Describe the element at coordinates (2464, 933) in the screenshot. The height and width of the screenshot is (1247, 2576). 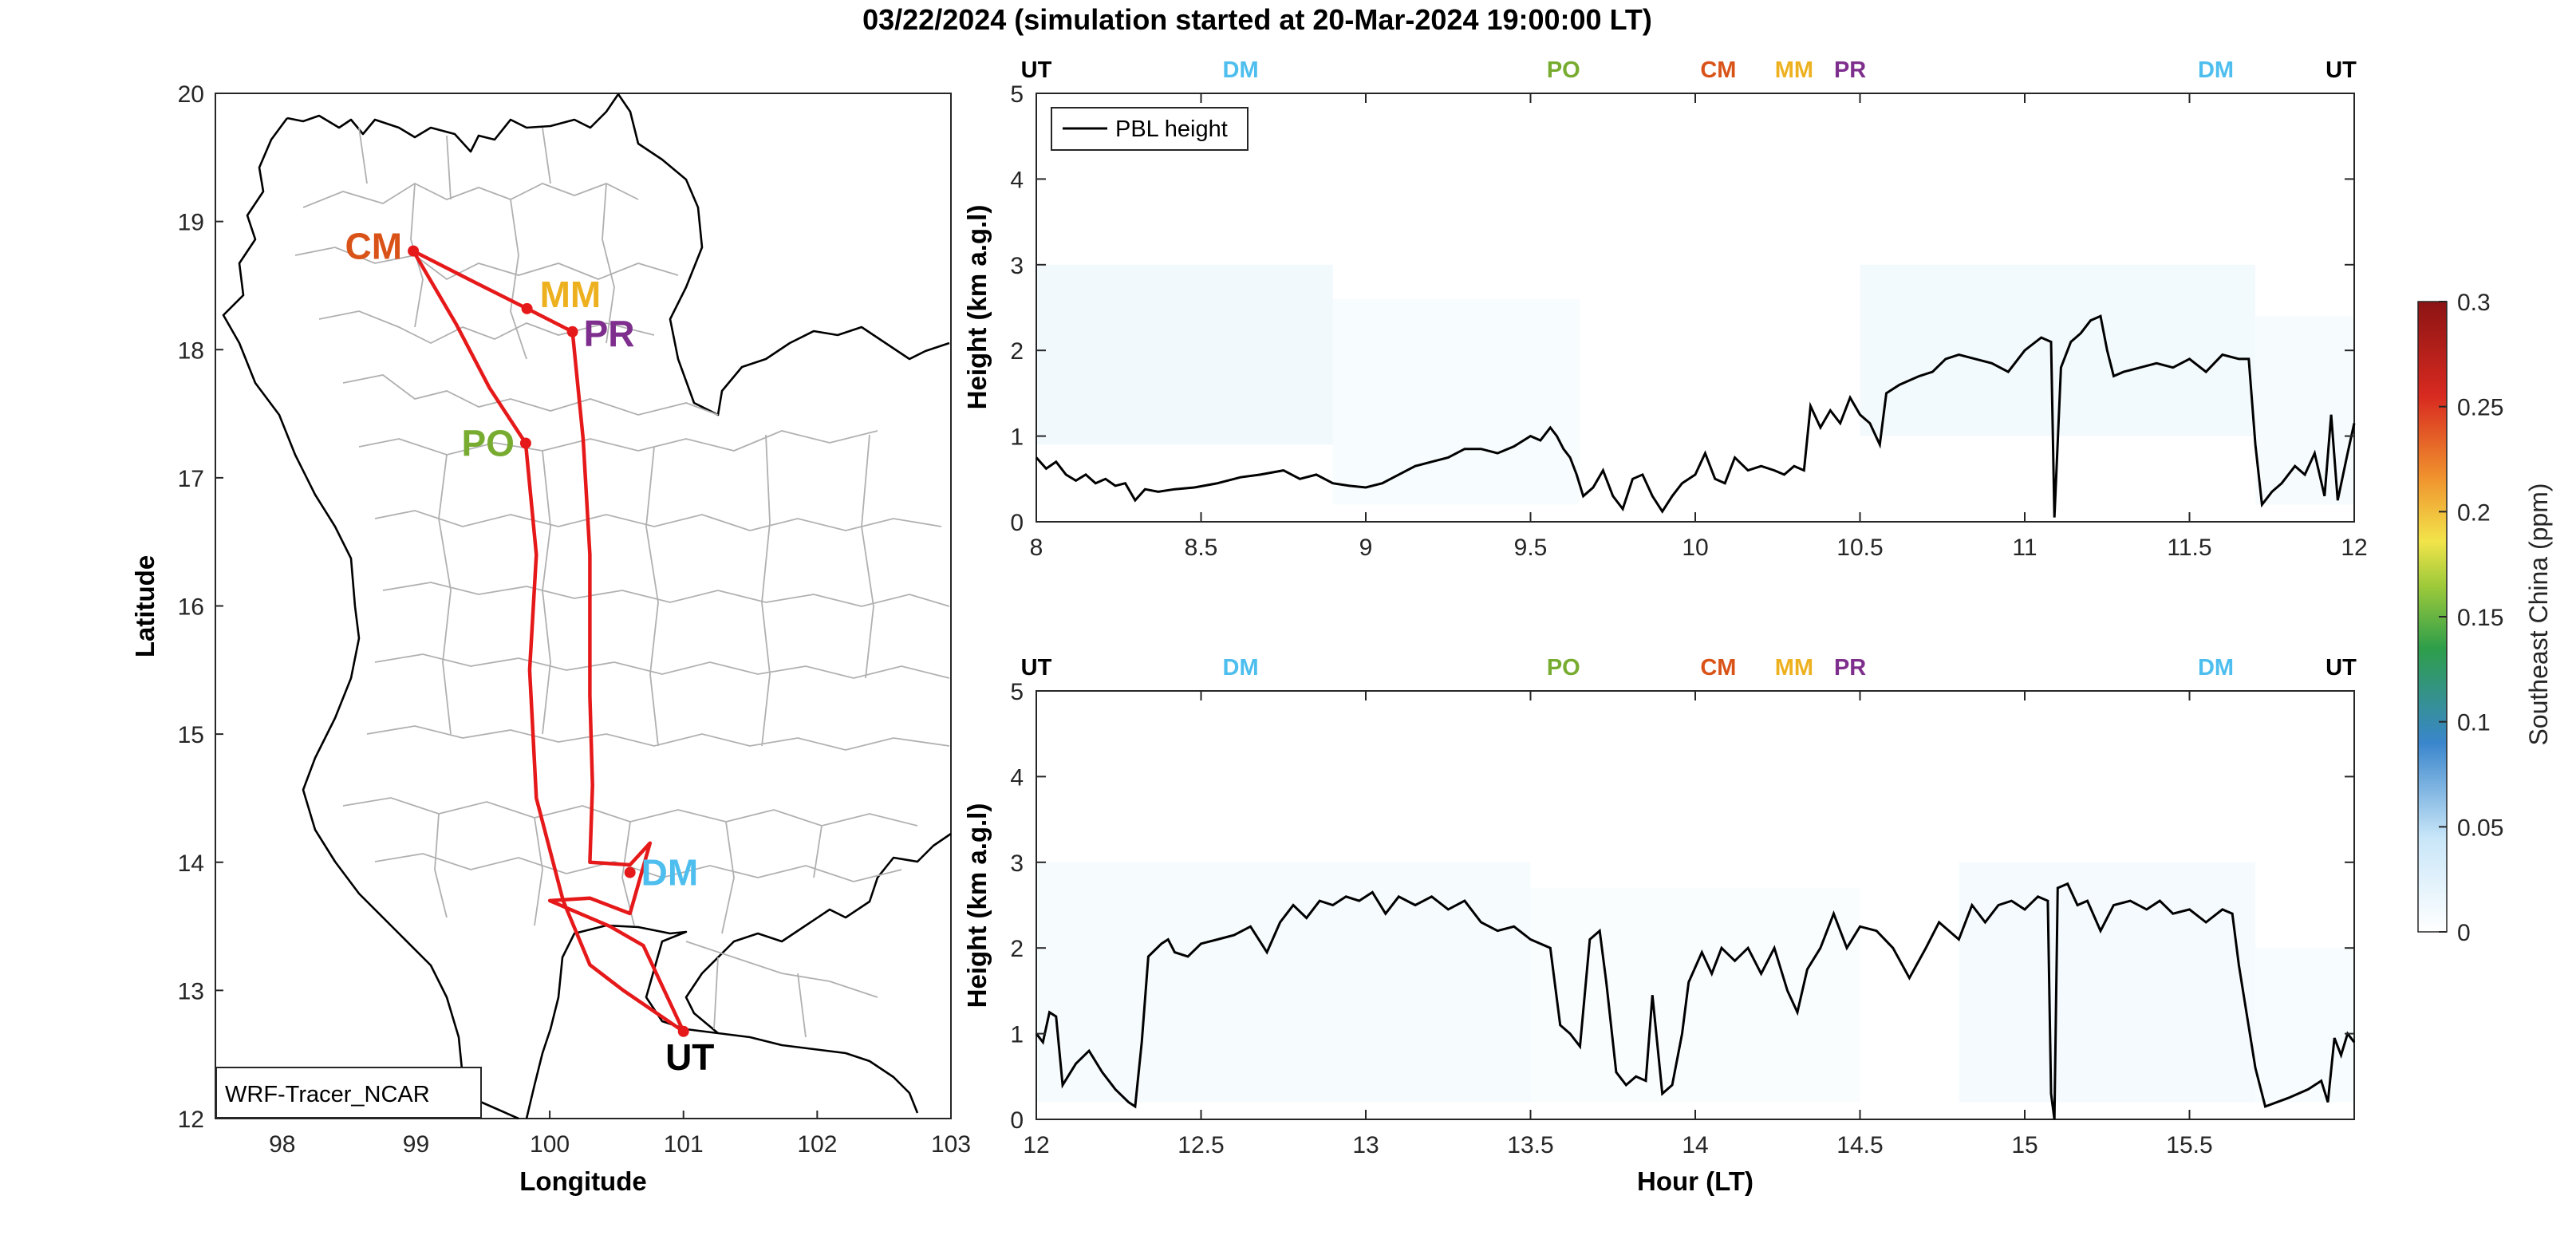
I see `colorbar-tick-label: 0` at that location.